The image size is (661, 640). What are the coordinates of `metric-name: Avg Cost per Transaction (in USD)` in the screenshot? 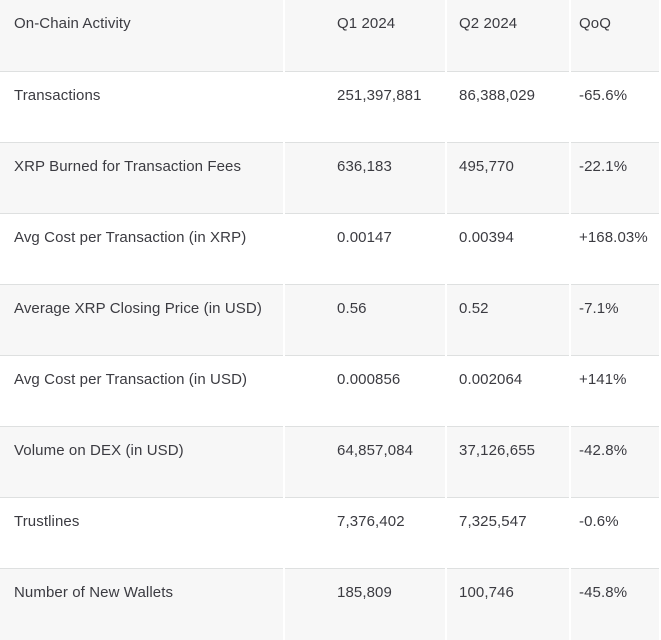 It's located at (141, 390).